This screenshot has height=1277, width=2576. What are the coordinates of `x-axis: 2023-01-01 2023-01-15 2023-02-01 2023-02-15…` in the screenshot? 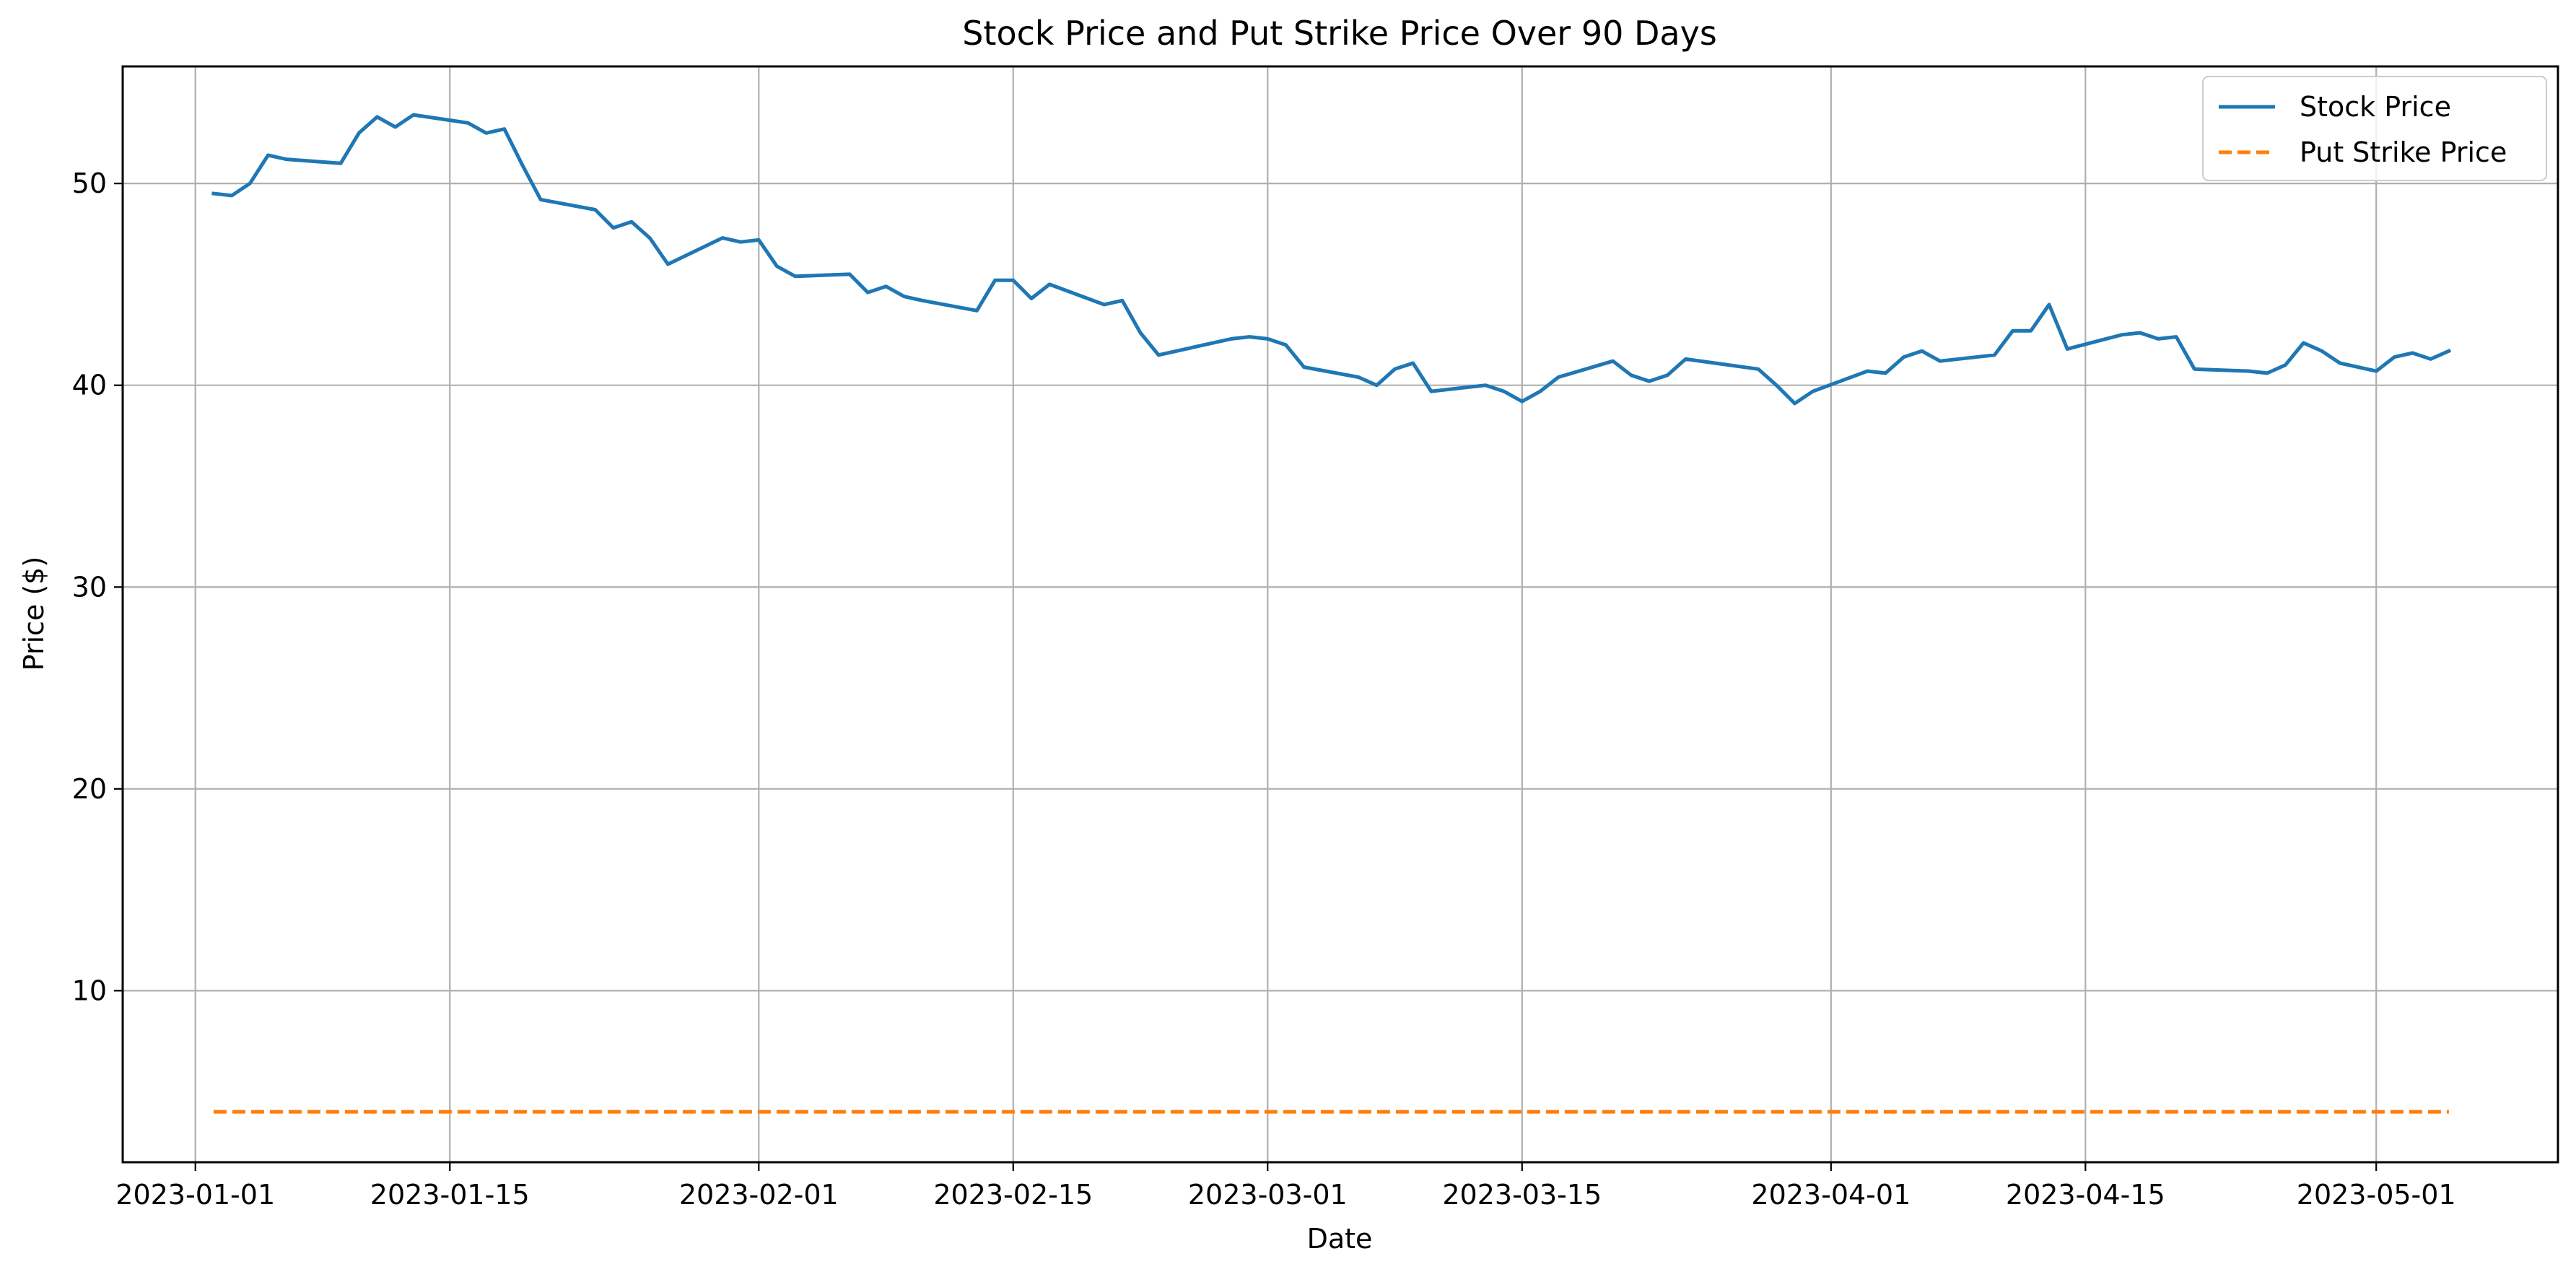 It's located at (1285, 1186).